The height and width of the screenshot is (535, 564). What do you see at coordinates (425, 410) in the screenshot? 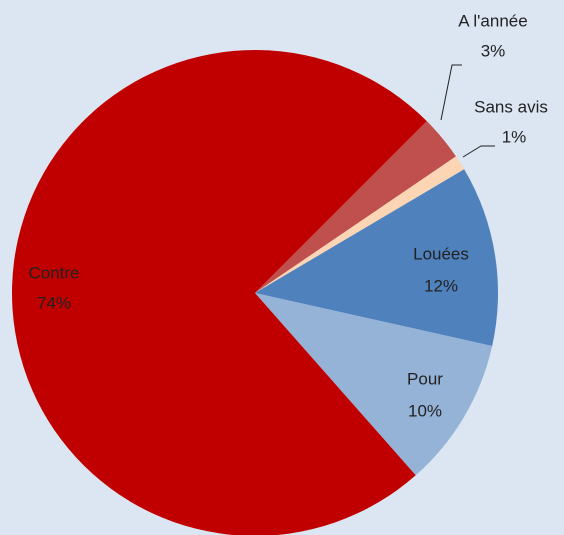
I see `value-label: 10%` at bounding box center [425, 410].